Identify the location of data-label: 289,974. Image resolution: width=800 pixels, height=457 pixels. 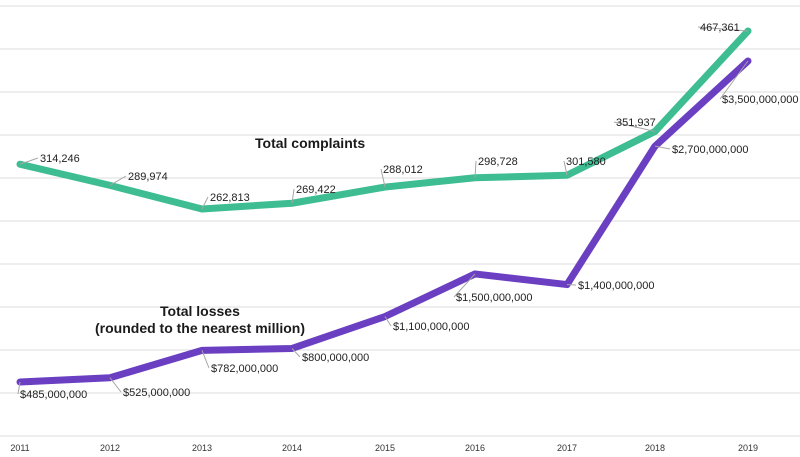
(148, 177).